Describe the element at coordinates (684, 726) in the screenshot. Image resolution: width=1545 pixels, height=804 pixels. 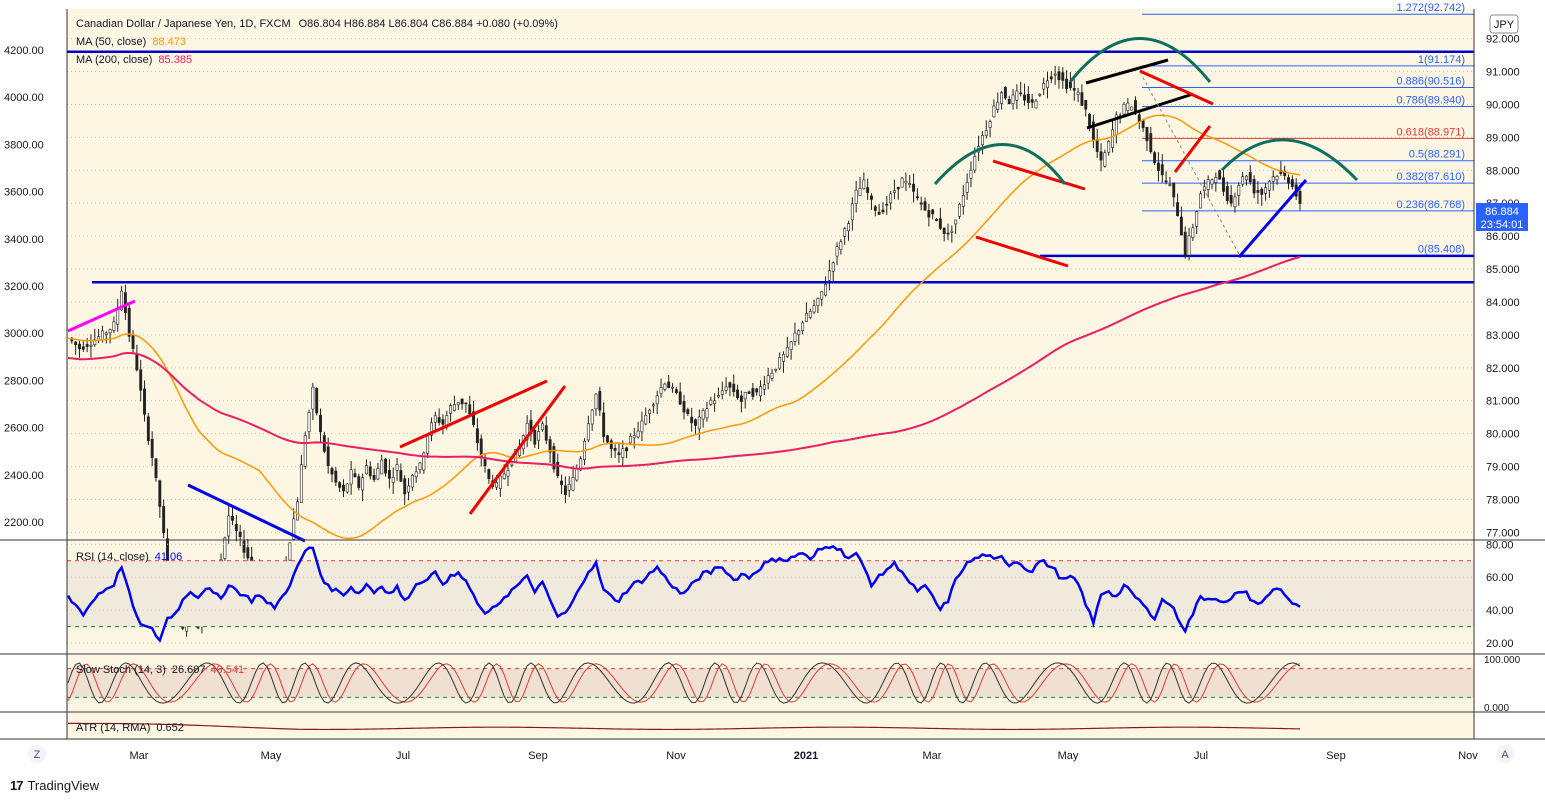
I see `atr-line` at that location.